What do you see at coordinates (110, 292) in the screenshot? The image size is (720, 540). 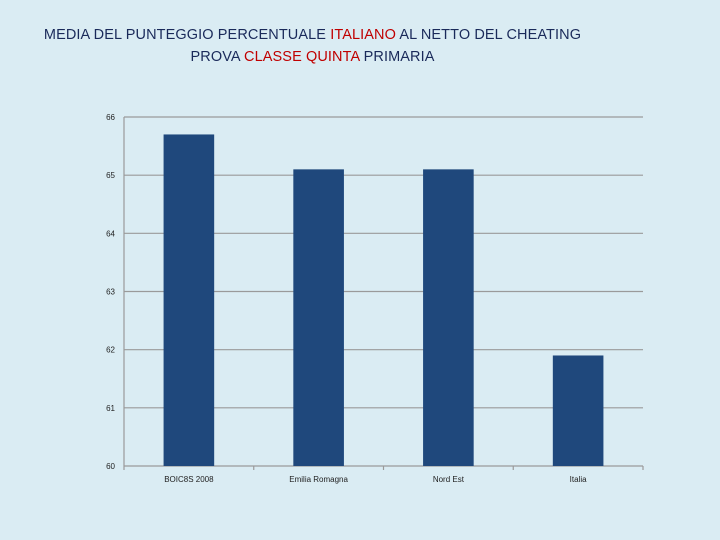 I see `y-tick-label: 63` at bounding box center [110, 292].